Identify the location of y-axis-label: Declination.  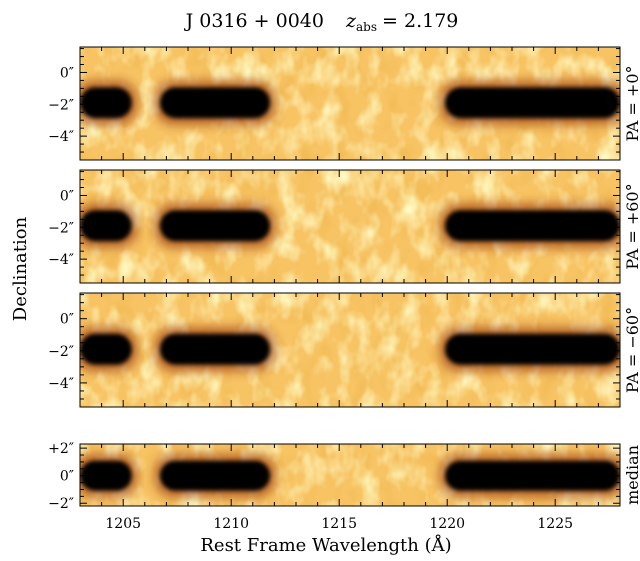
(20, 268).